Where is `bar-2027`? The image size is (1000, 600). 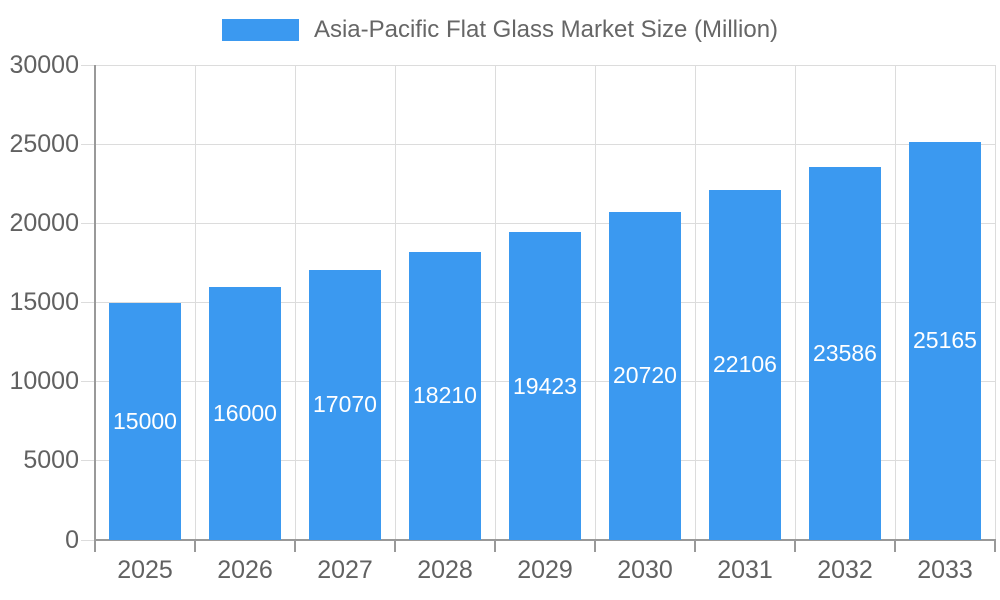 bar-2027 is located at coordinates (345, 404).